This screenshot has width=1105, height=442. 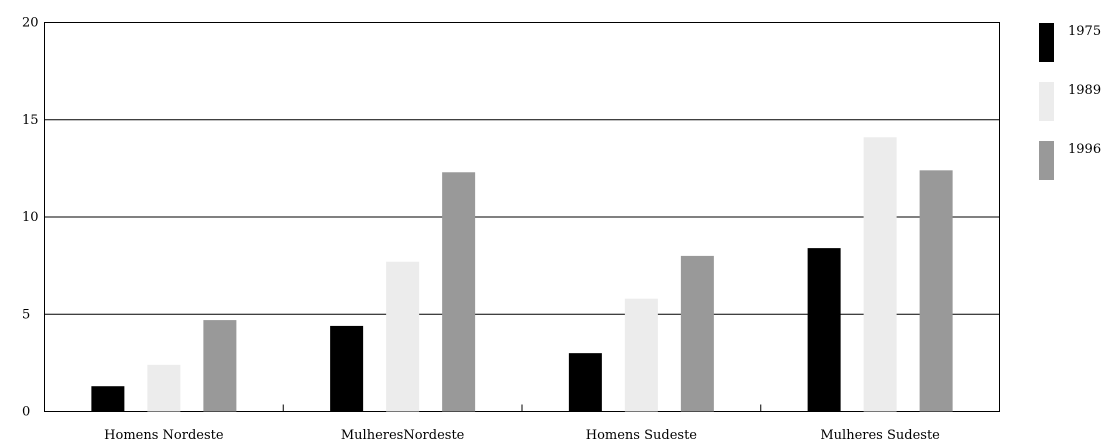 I want to click on legend: 1975 1989 1996, so click(x=1070, y=101).